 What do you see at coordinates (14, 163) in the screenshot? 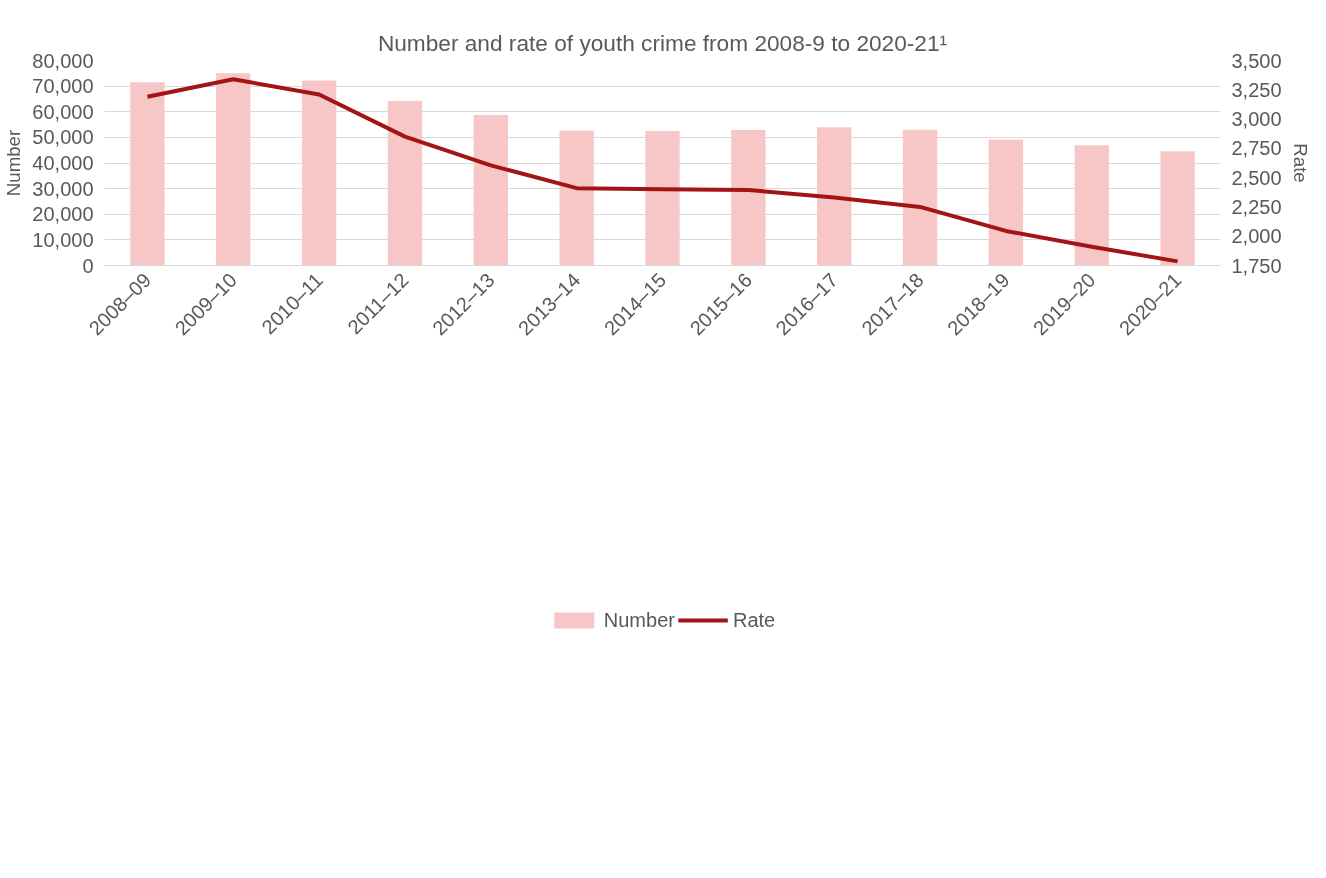
I see `y-axis-title: Number` at bounding box center [14, 163].